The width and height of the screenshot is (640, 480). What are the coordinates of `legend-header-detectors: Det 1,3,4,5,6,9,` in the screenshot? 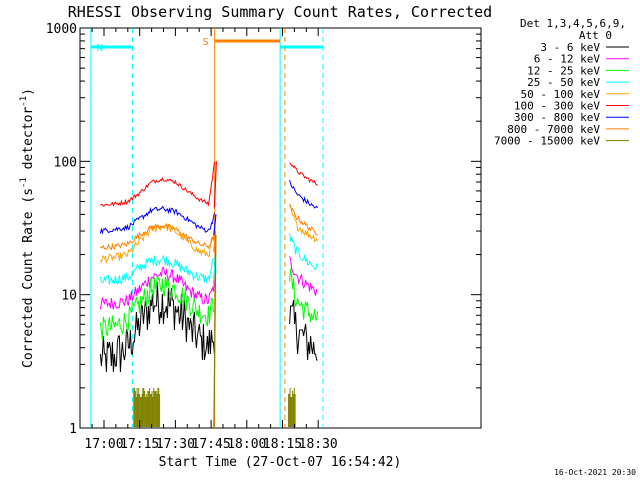 It's located at (573, 23).